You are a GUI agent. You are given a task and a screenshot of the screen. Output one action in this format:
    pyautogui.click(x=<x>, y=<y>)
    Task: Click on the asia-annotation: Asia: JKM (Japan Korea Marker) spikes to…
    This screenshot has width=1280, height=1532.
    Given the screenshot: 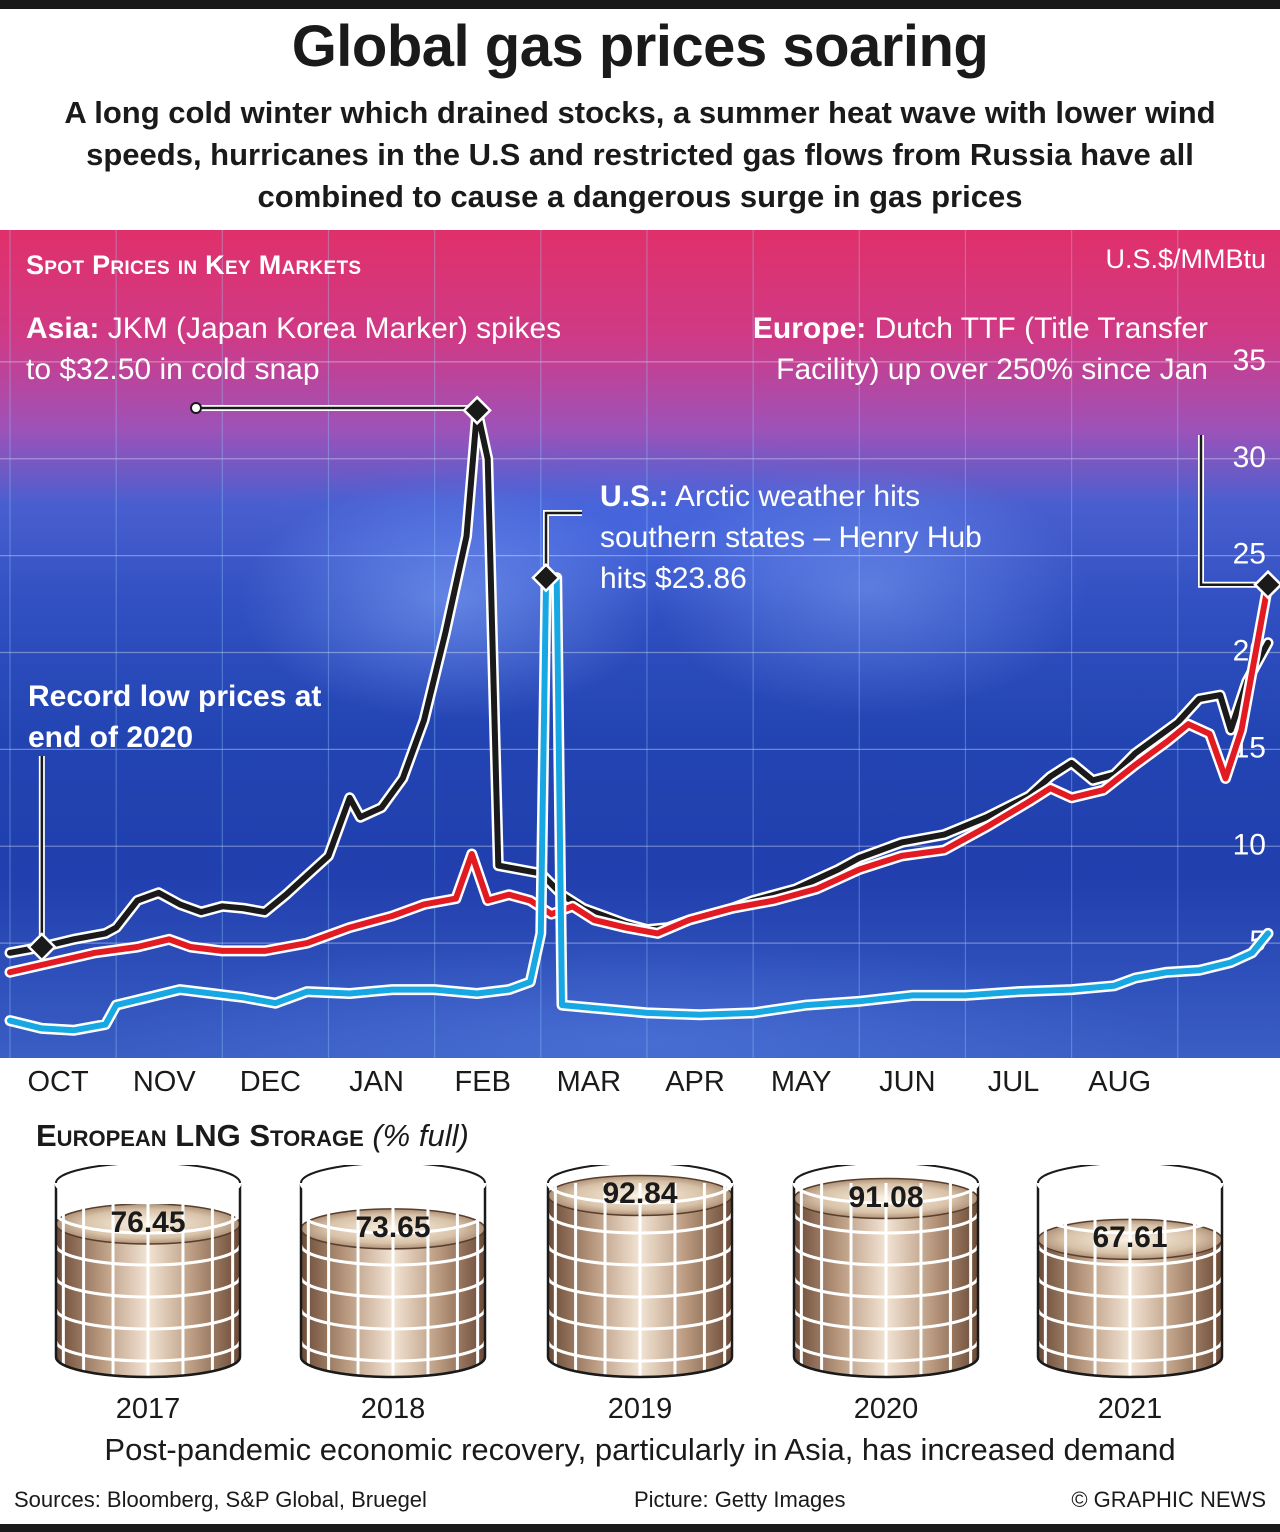 What is the action you would take?
    pyautogui.click(x=306, y=349)
    